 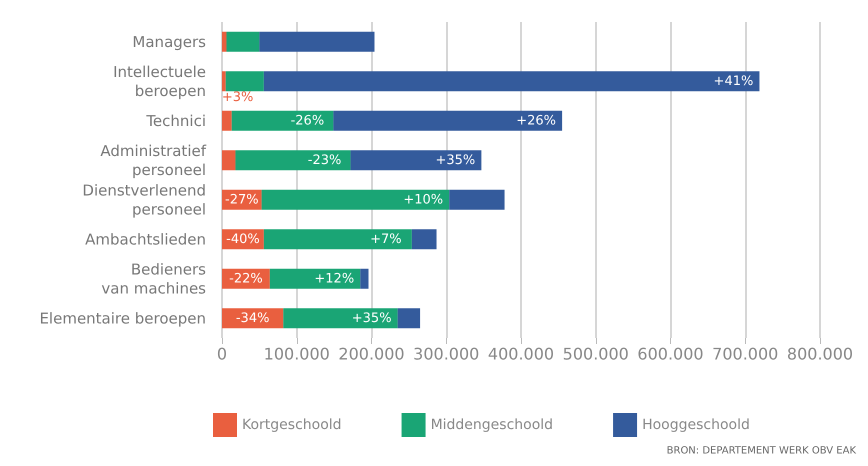 I want to click on annotation: +7%, so click(x=386, y=239).